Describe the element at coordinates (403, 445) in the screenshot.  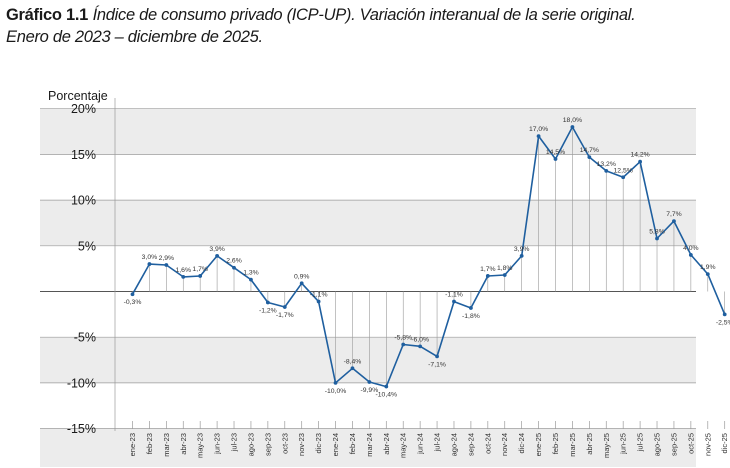
I see `x-tick-label: may-24` at that location.